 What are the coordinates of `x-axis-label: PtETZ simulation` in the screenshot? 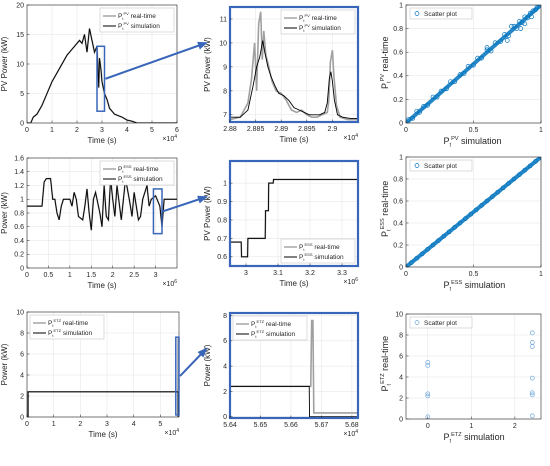 It's located at (474, 438).